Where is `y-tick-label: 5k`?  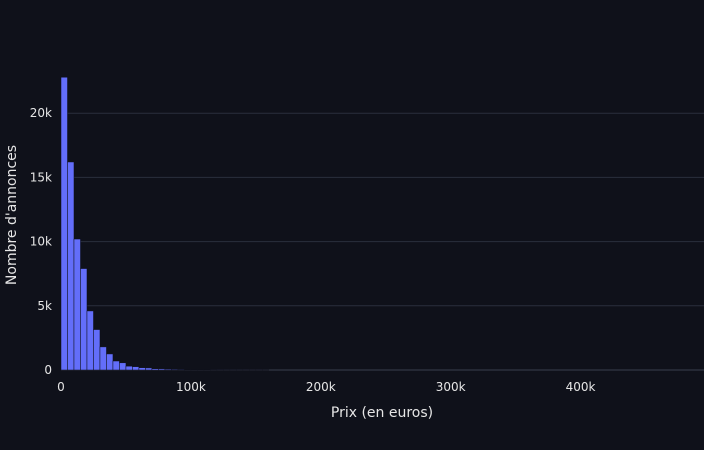 y-tick-label: 5k is located at coordinates (44, 306).